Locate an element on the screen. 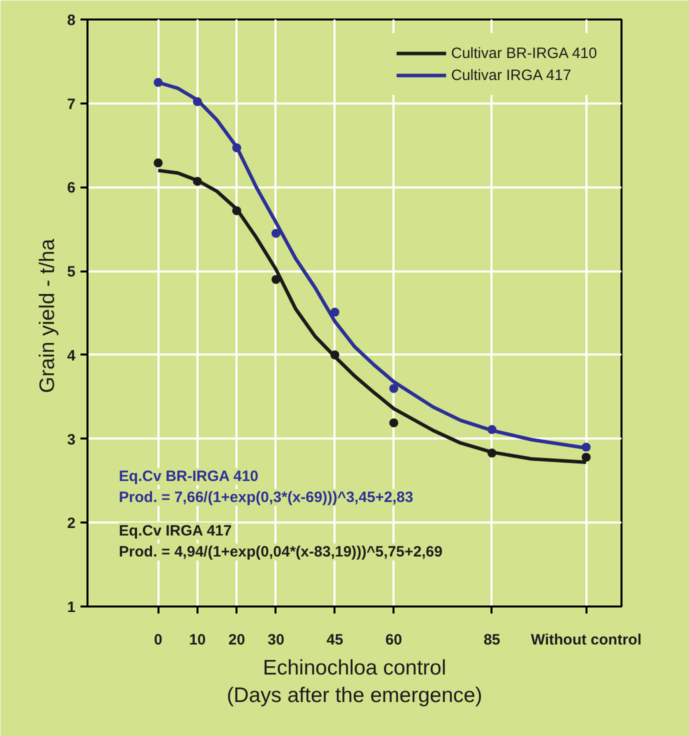 Image resolution: width=689 pixels, height=736 pixels. x-tick-label: 30 is located at coordinates (276, 640).